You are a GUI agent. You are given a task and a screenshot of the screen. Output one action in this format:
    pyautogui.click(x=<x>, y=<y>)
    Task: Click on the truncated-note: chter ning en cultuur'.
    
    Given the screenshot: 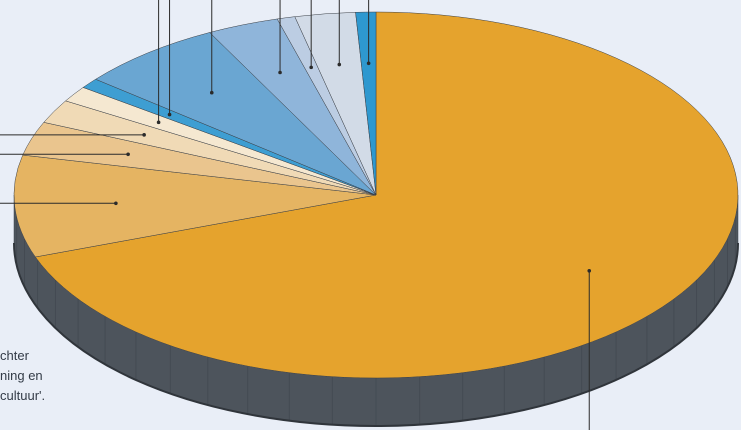 What is the action you would take?
    pyautogui.click(x=70, y=376)
    